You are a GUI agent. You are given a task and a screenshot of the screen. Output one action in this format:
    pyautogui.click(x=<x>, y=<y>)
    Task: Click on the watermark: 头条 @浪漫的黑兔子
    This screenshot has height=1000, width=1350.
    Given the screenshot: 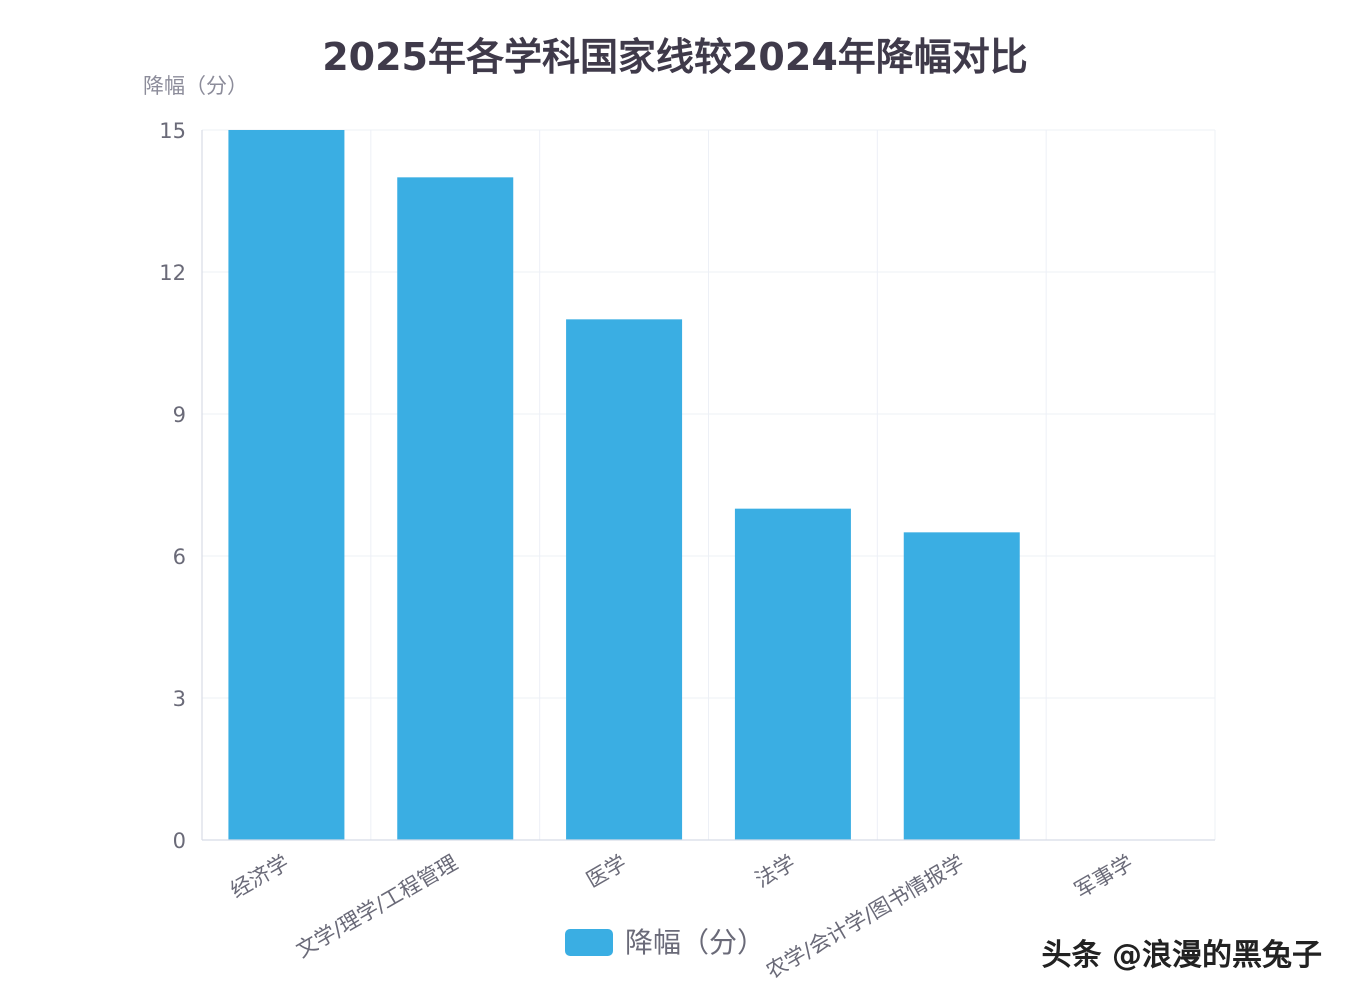 What is the action you would take?
    pyautogui.click(x=1182, y=955)
    